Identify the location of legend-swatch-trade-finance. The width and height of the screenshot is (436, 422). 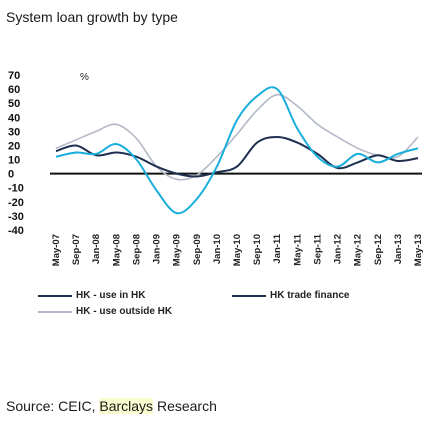
(249, 295).